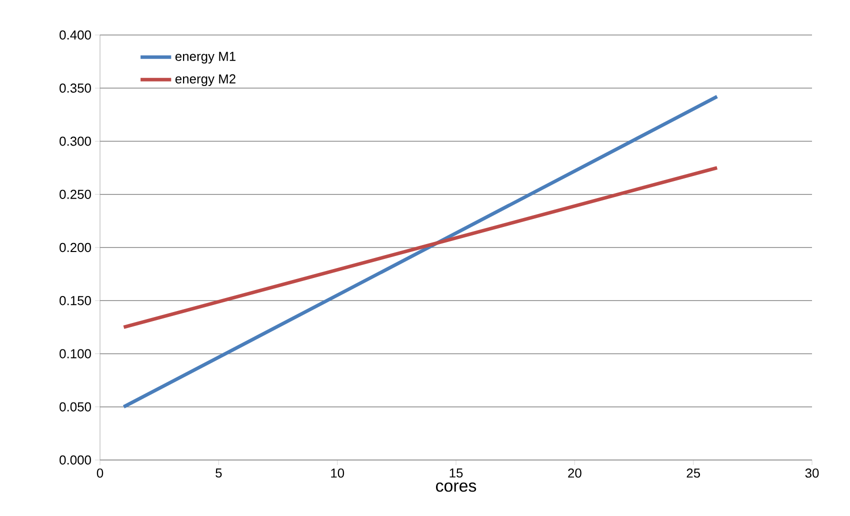 Image resolution: width=850 pixels, height=516 pixels. What do you see at coordinates (75, 35) in the screenshot?
I see `y-tick-label: 0.400` at bounding box center [75, 35].